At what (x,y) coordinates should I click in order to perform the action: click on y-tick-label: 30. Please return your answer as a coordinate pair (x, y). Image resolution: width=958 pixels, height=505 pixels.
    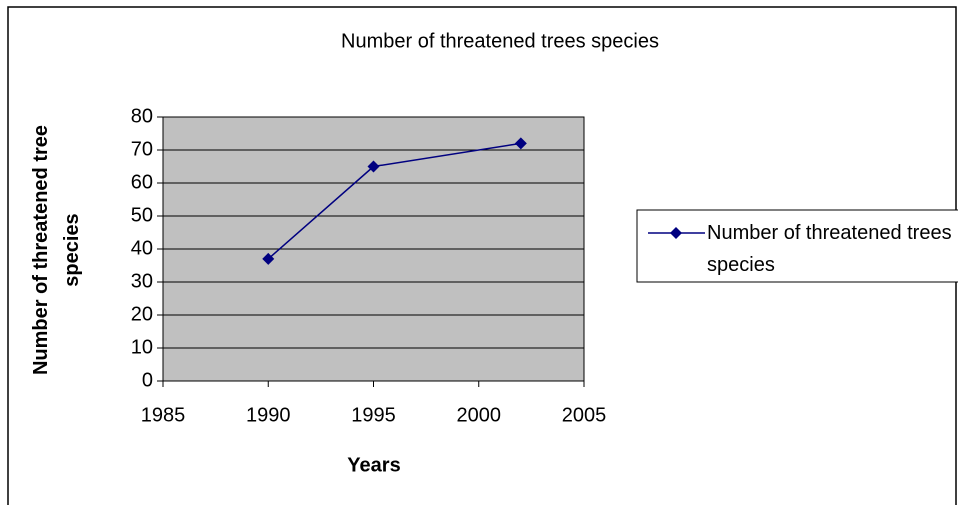
    Looking at the image, I should click on (142, 281).